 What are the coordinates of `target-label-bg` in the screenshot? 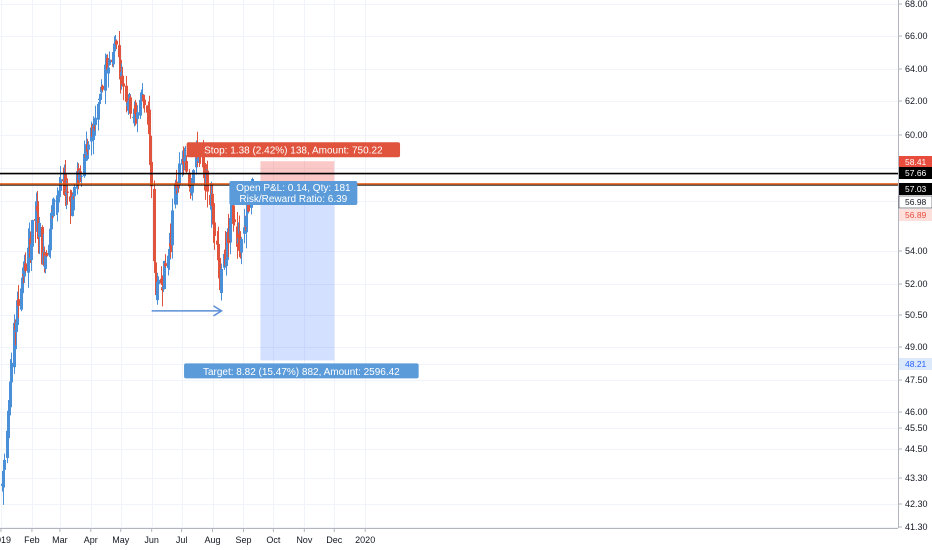 It's located at (301, 371).